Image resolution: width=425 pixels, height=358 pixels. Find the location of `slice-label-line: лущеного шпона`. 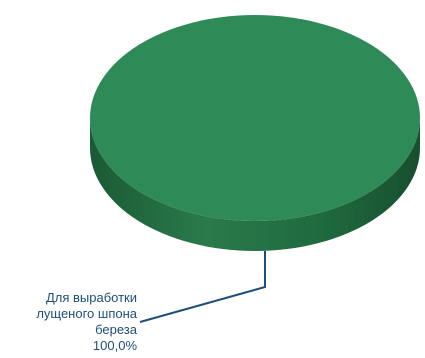

slice-label-line: лущеного шпона is located at coordinates (86, 313).